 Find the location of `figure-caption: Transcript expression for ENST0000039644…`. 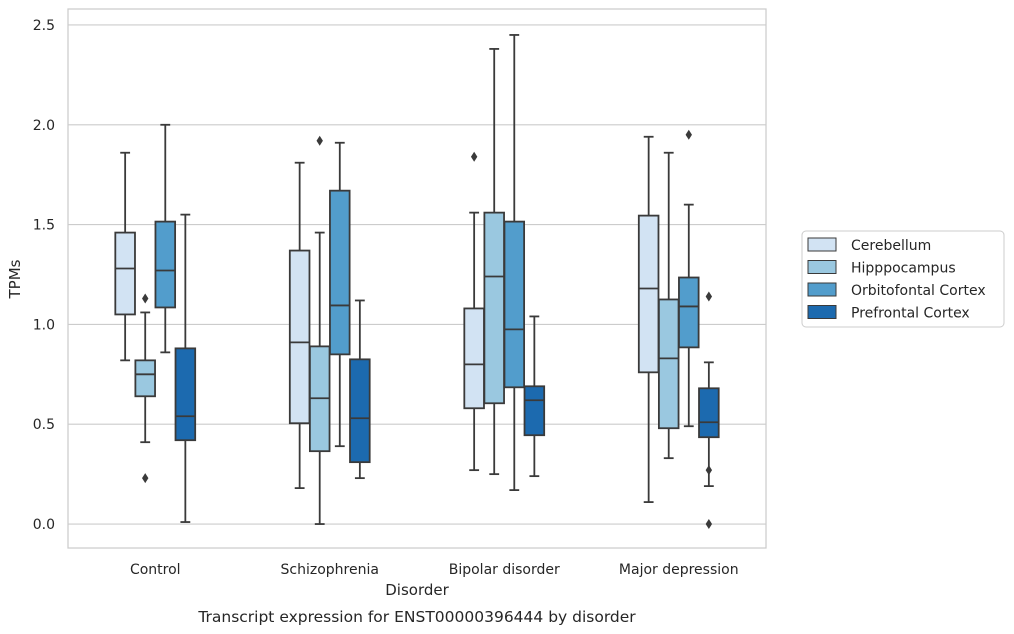

figure-caption: Transcript expression for ENST0000039644… is located at coordinates (416, 617).